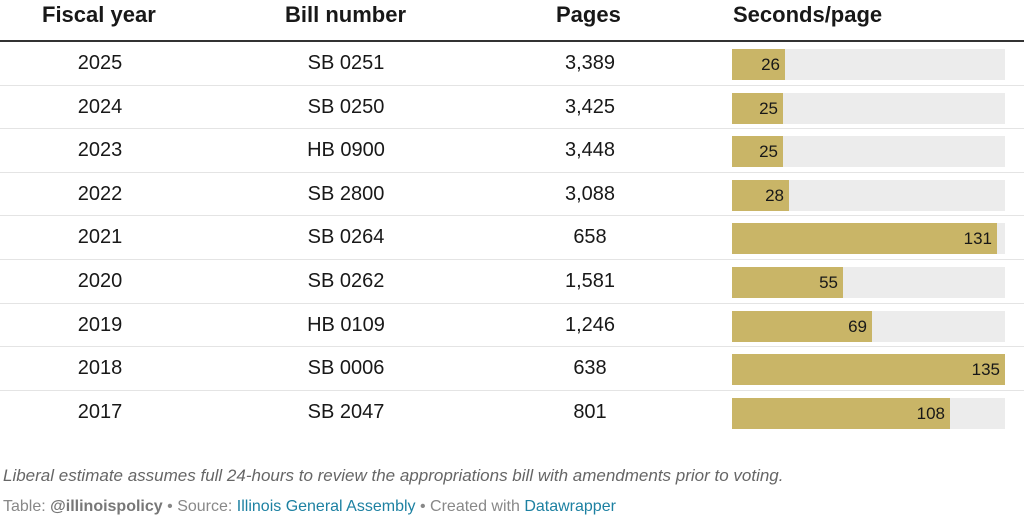 Image resolution: width=1024 pixels, height=523 pixels. I want to click on cell-pages: 1,246, so click(590, 324).